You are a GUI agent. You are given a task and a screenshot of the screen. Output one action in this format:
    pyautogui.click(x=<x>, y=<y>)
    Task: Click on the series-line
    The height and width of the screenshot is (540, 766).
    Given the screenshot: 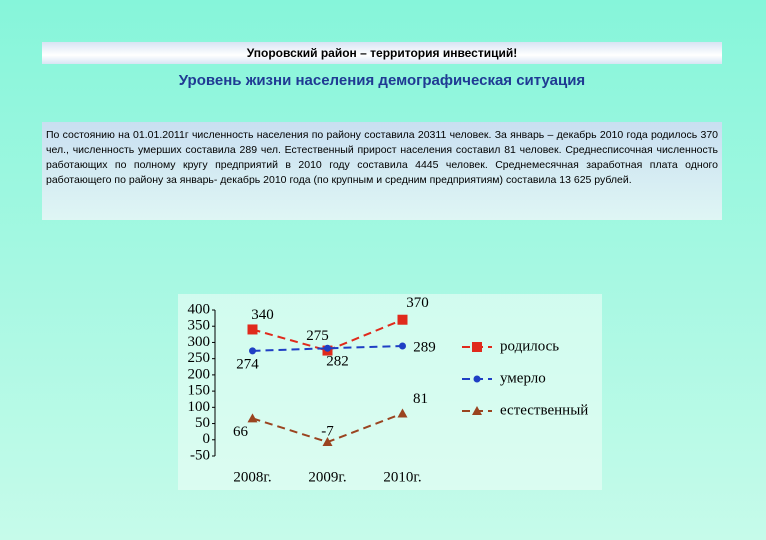 What is the action you would take?
    pyautogui.click(x=327, y=335)
    